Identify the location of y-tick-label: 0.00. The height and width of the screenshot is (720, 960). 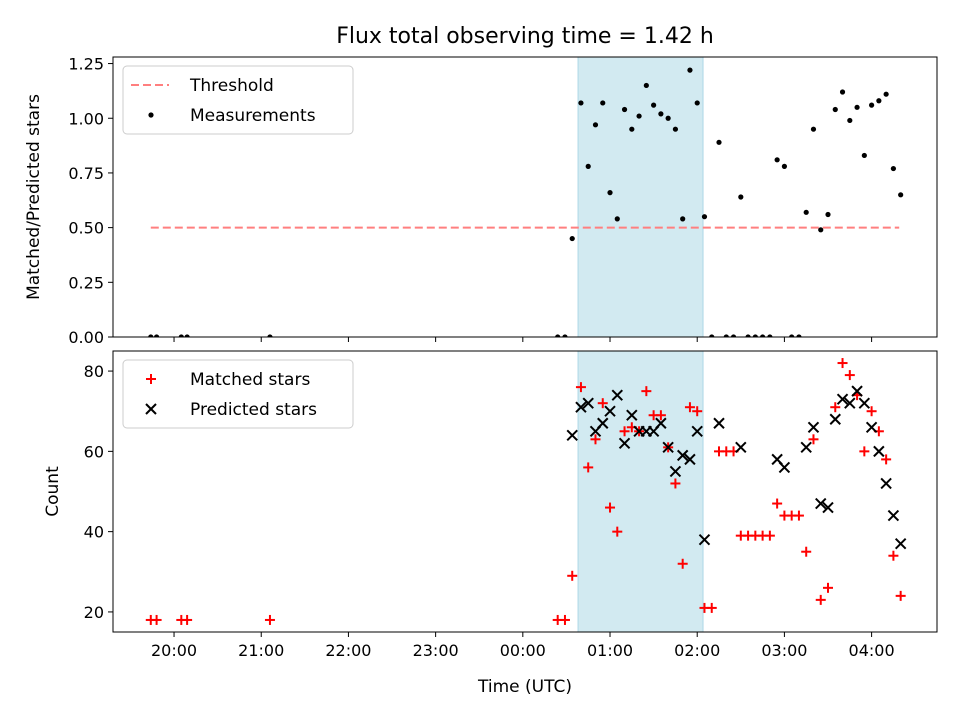
(86, 337).